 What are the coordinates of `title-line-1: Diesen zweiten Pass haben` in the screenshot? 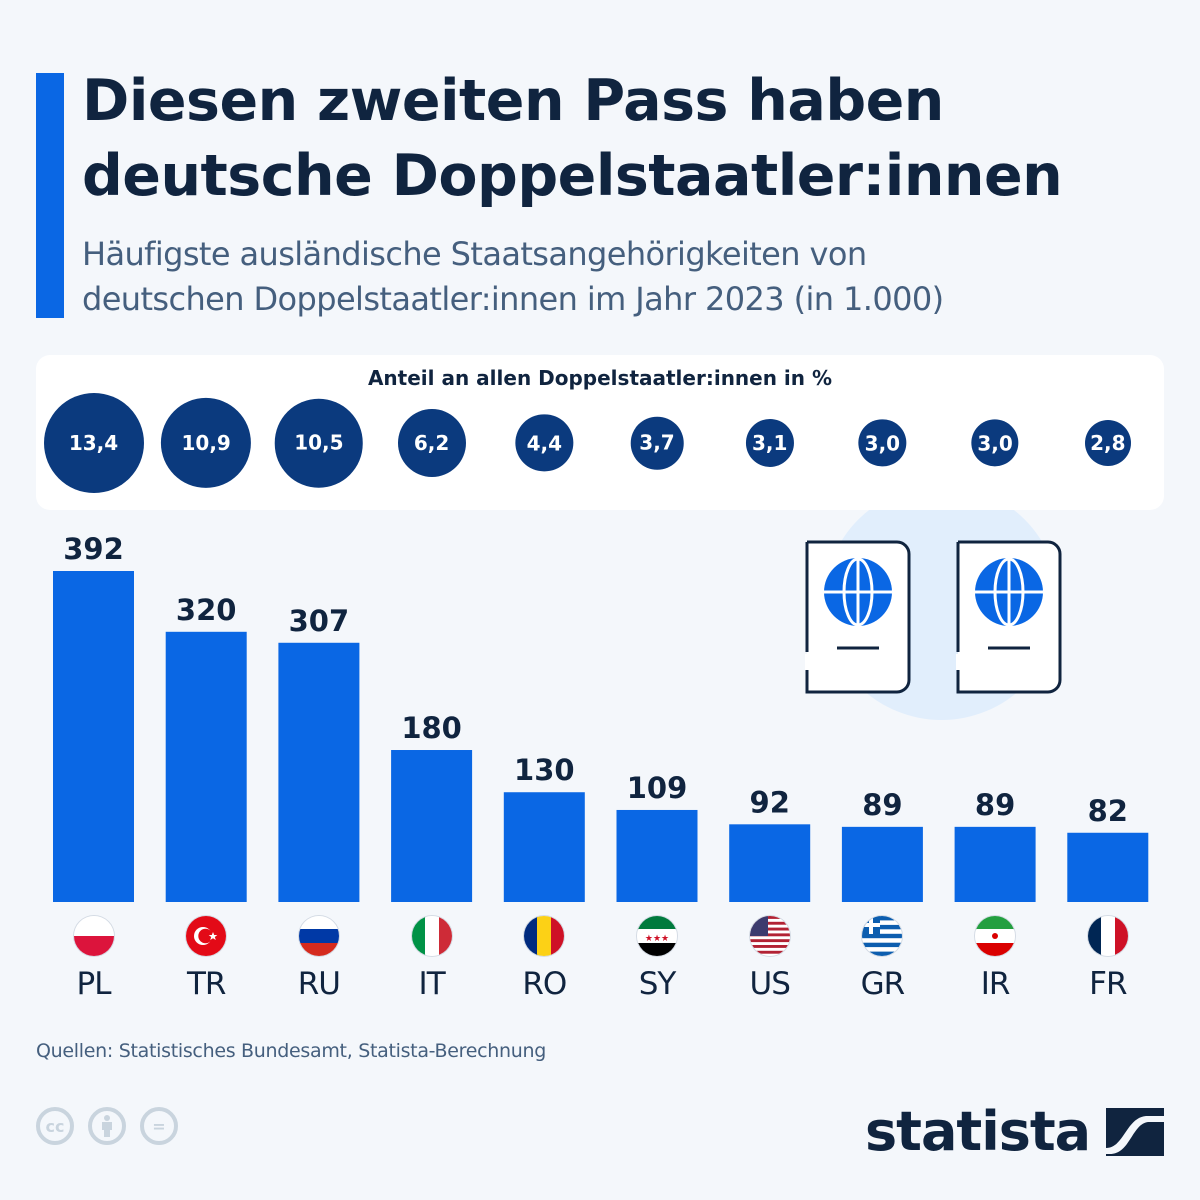 It's located at (513, 101).